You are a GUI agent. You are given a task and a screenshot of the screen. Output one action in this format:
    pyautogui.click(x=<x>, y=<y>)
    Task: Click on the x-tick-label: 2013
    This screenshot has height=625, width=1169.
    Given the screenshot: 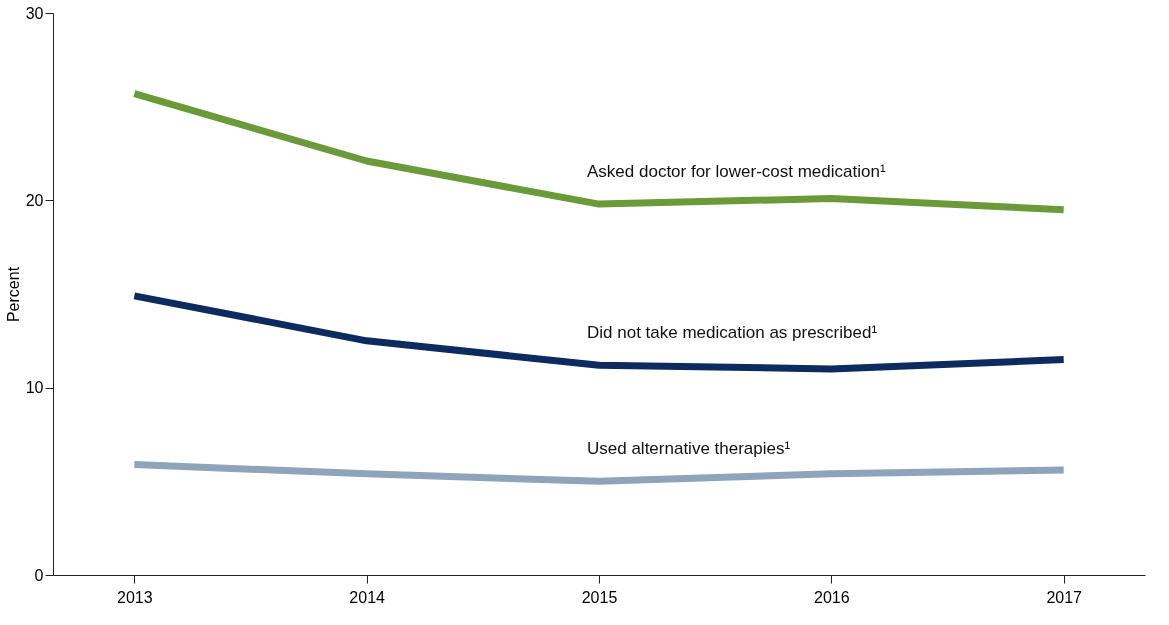 What is the action you would take?
    pyautogui.click(x=135, y=597)
    